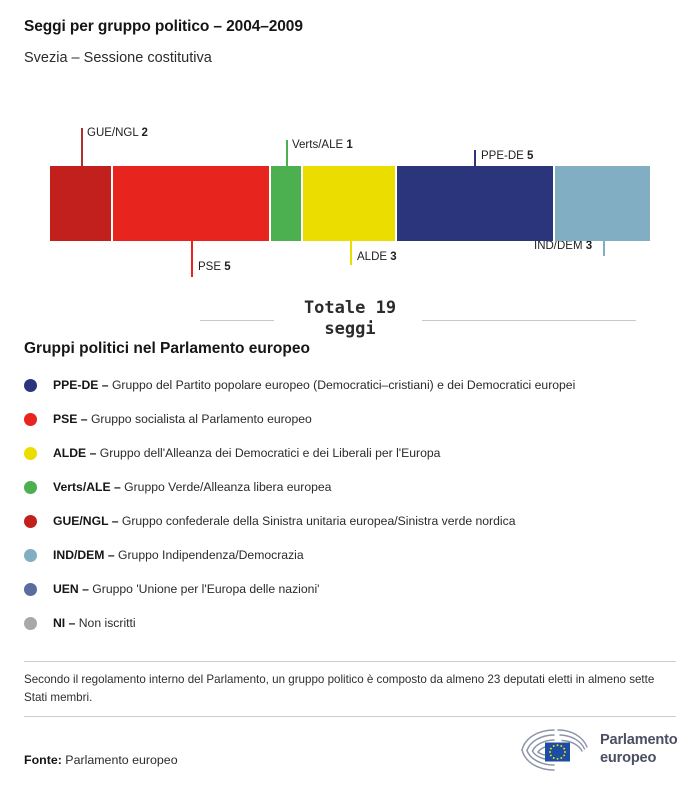 Image resolution: width=700 pixels, height=786 pixels. I want to click on source-line: Fonte: Parlamento europeo, so click(101, 760).